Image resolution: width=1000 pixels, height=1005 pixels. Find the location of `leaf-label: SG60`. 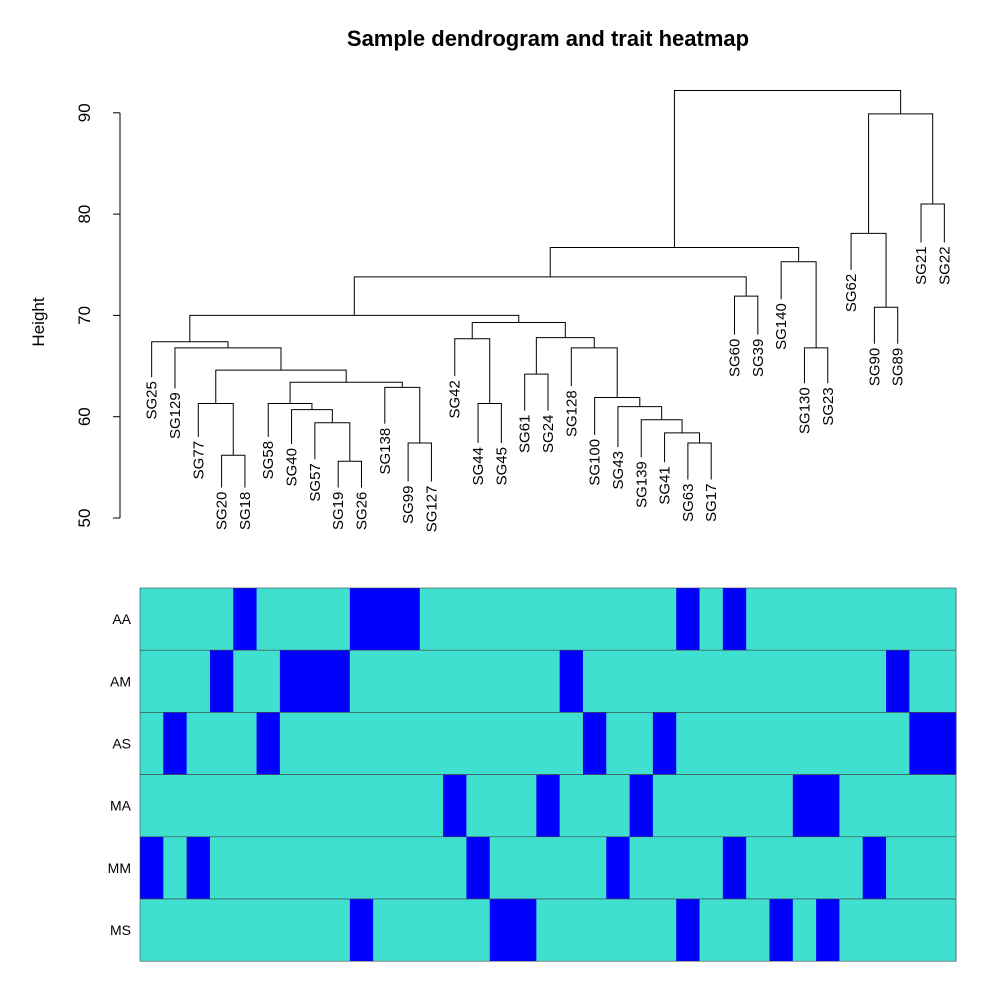

leaf-label: SG60 is located at coordinates (735, 358).